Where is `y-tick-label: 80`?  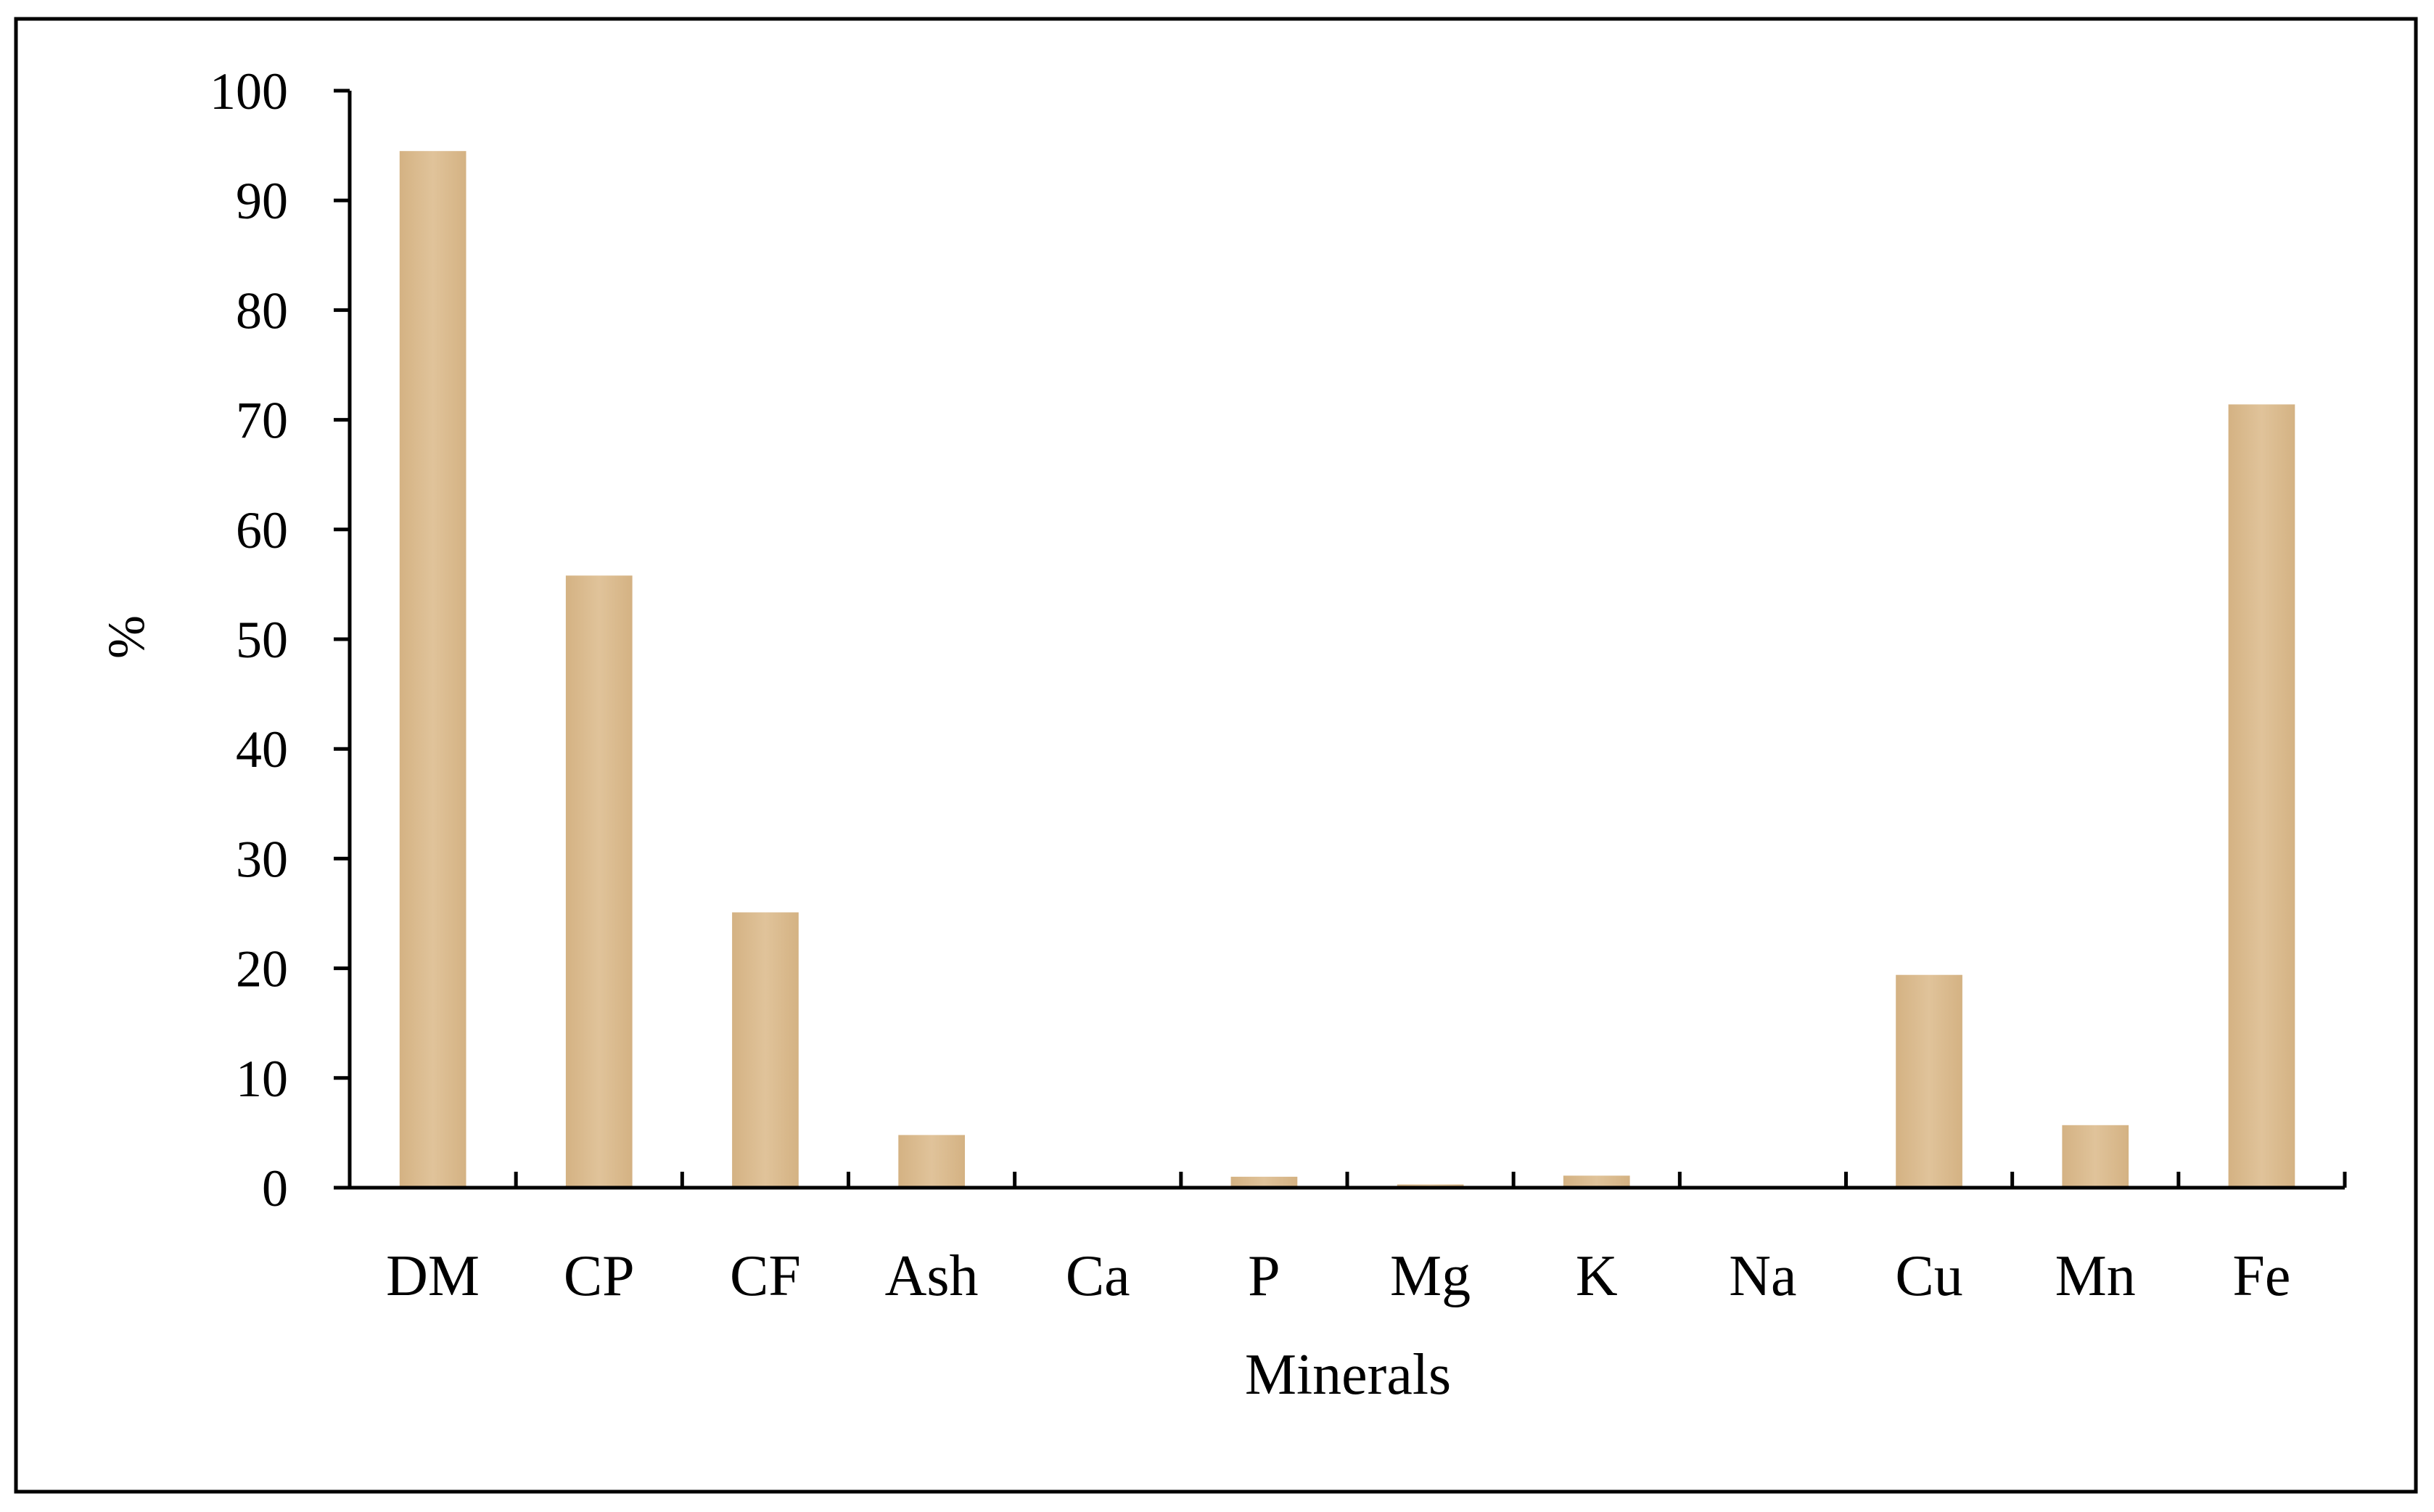 y-tick-label: 80 is located at coordinates (262, 311).